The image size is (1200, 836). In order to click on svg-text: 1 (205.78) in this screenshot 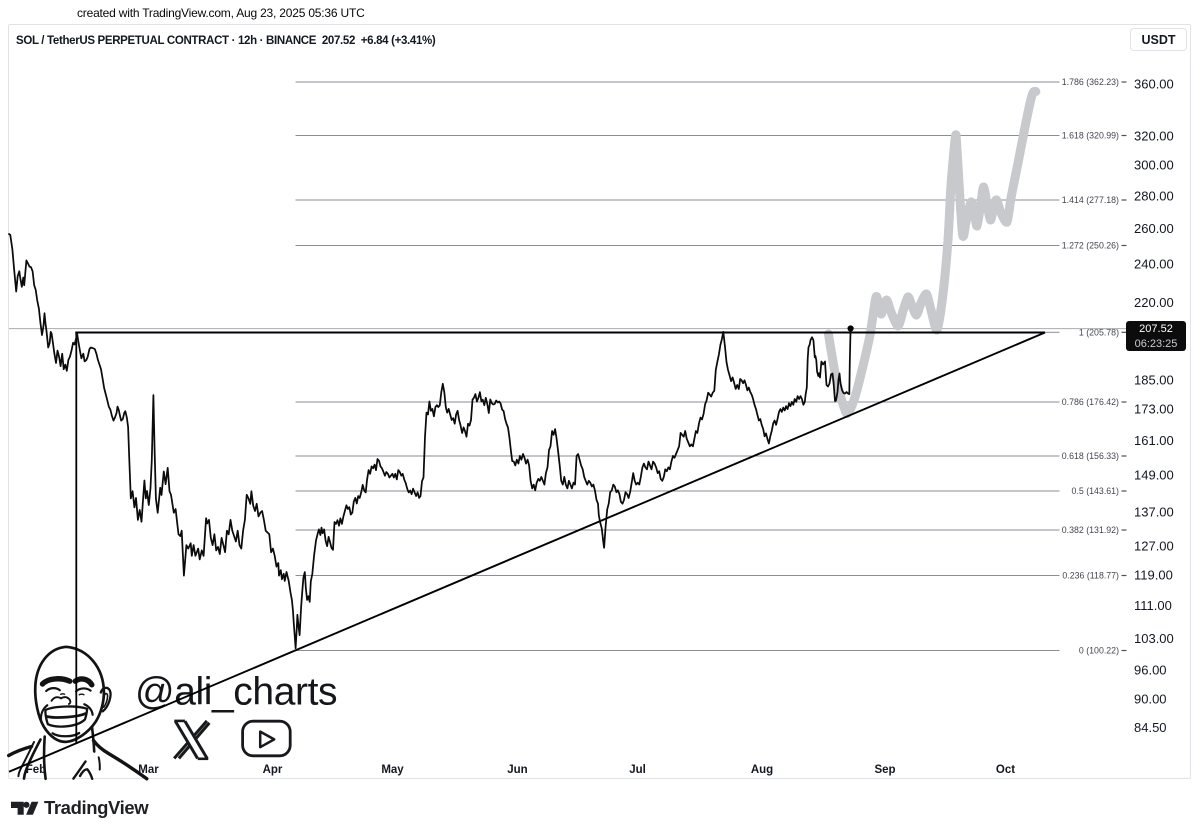, I will do `click(1099, 332)`.